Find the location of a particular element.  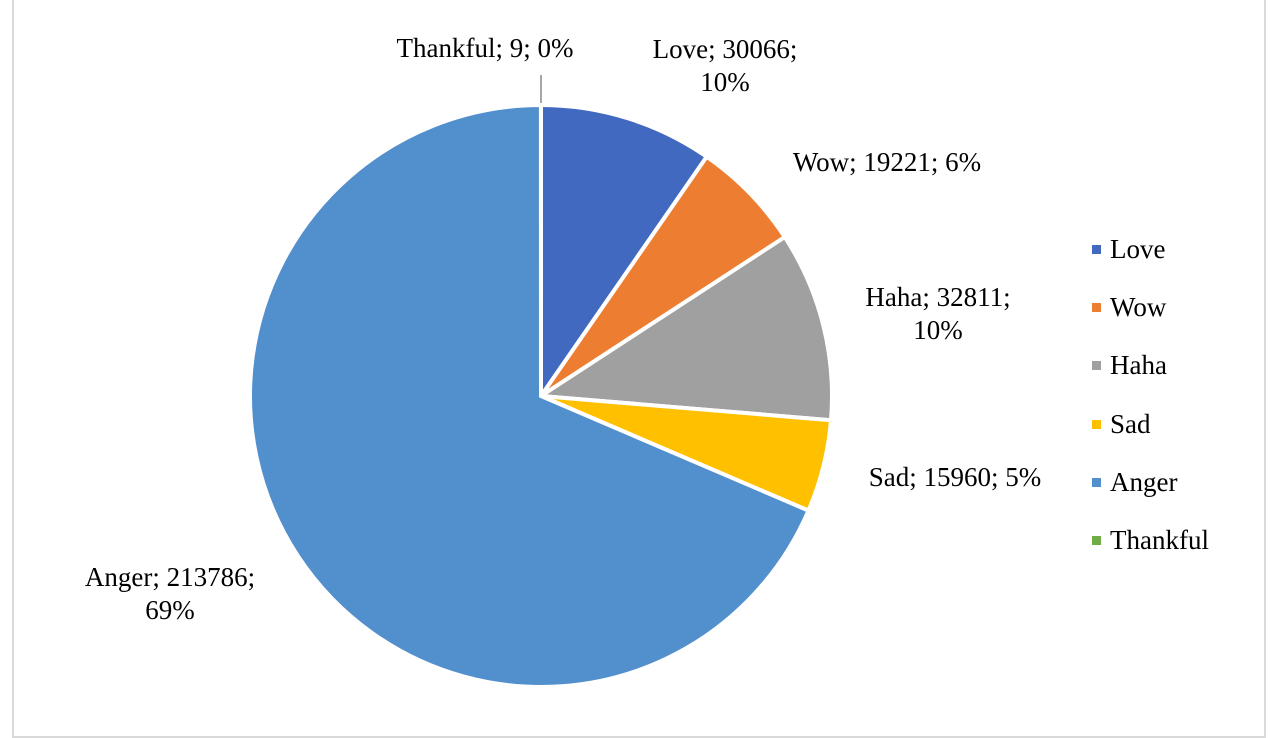

legend-label: Sad is located at coordinates (1130, 424).